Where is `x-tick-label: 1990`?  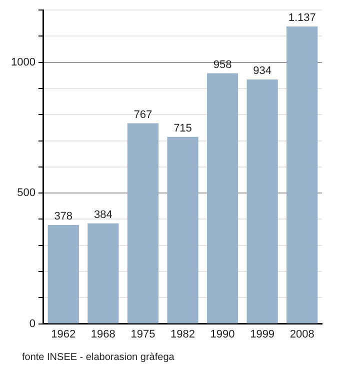 x-tick-label: 1990 is located at coordinates (222, 334).